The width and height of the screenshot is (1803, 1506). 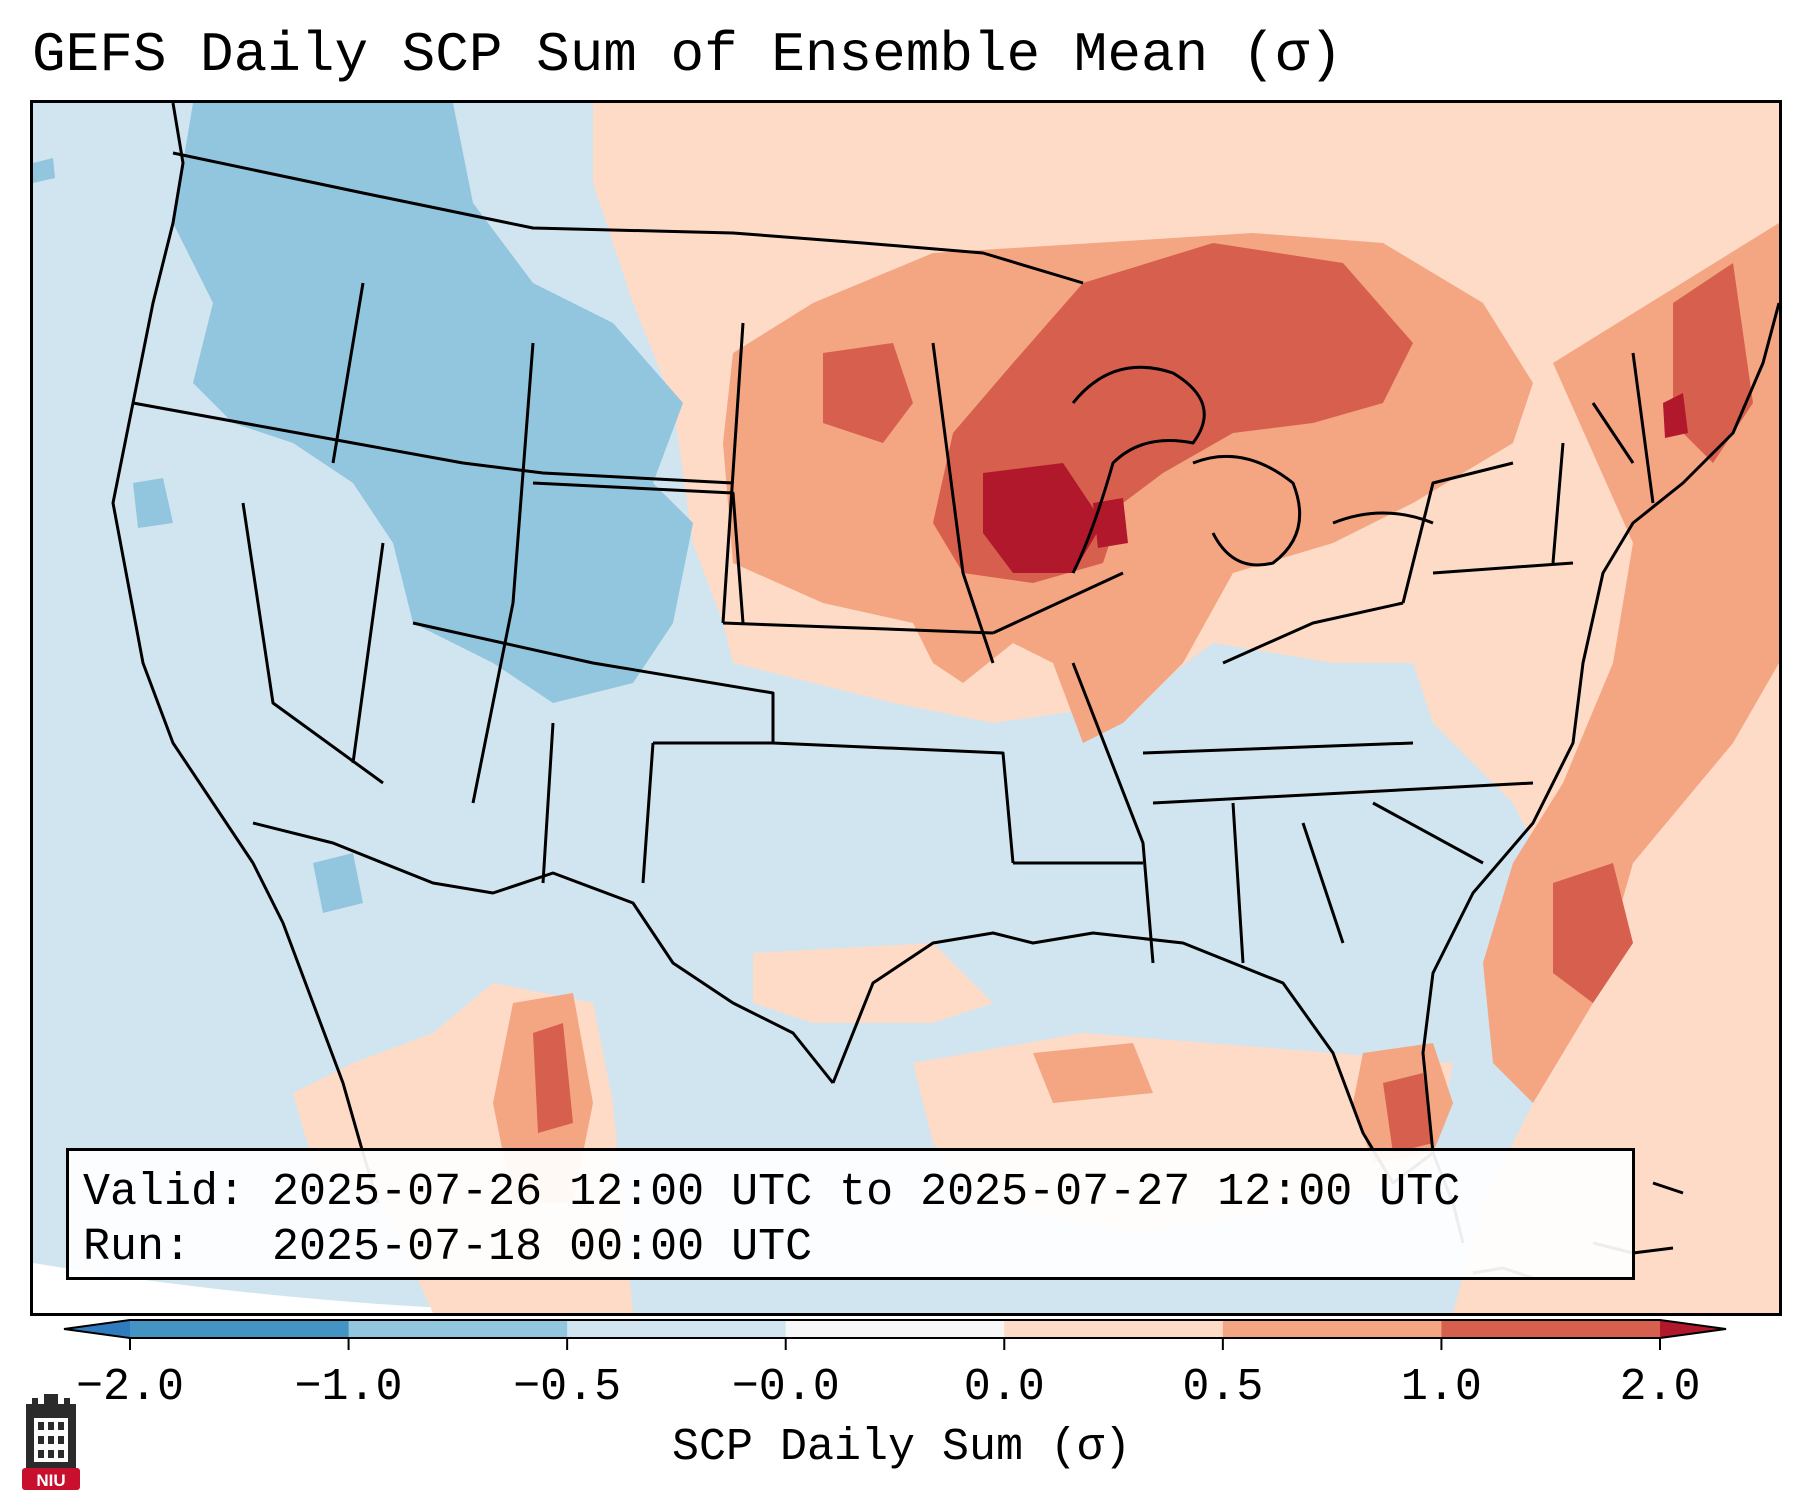 I want to click on colorbar-under-arrow, so click(x=97, y=1329).